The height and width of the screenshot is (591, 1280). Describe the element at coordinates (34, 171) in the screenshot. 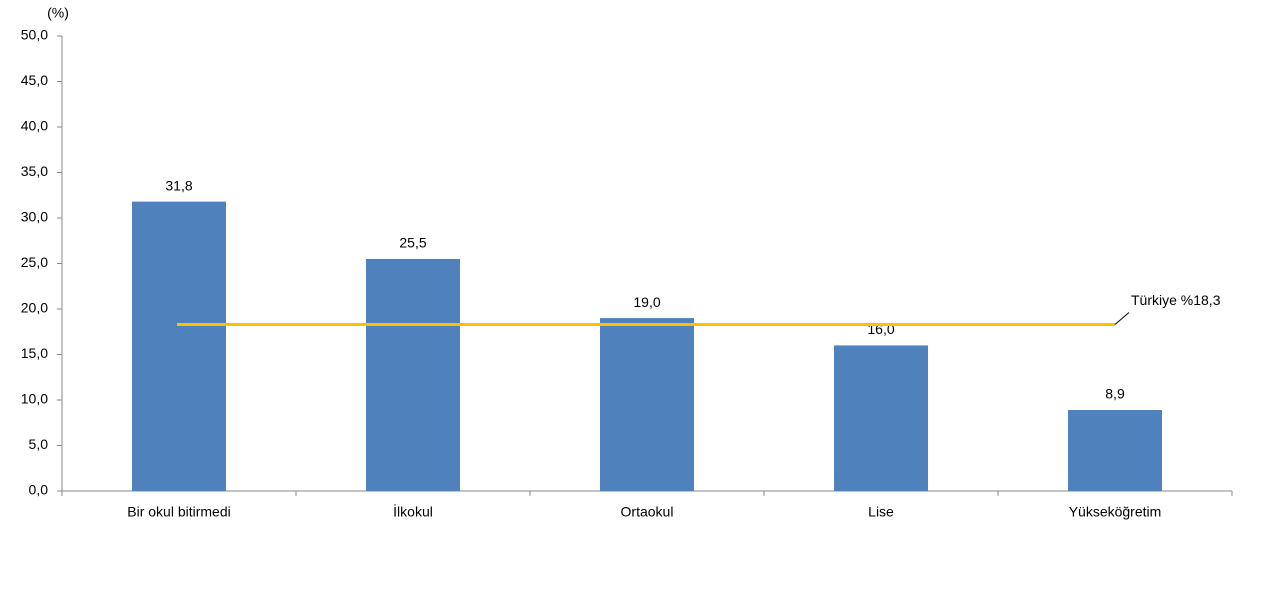

I see `y-tick-label: 35,0` at that location.